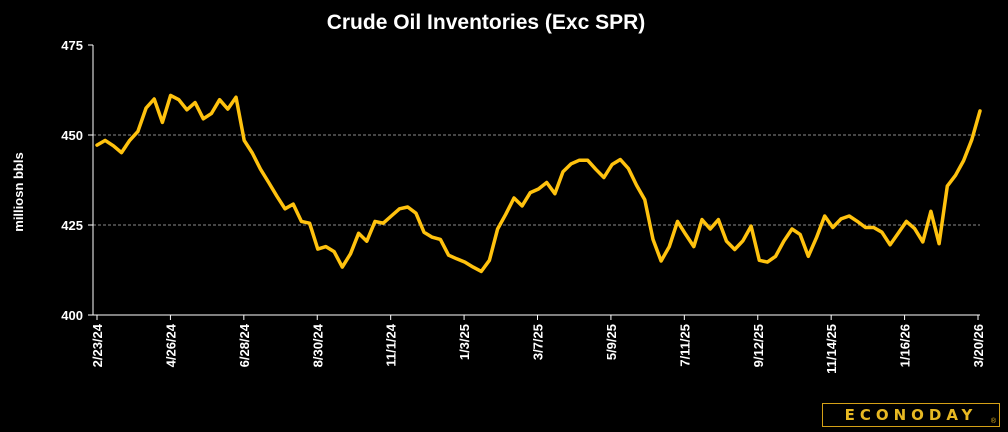 This screenshot has height=432, width=1008. Describe the element at coordinates (317, 345) in the screenshot. I see `x-tick-label: 8/30/24` at that location.